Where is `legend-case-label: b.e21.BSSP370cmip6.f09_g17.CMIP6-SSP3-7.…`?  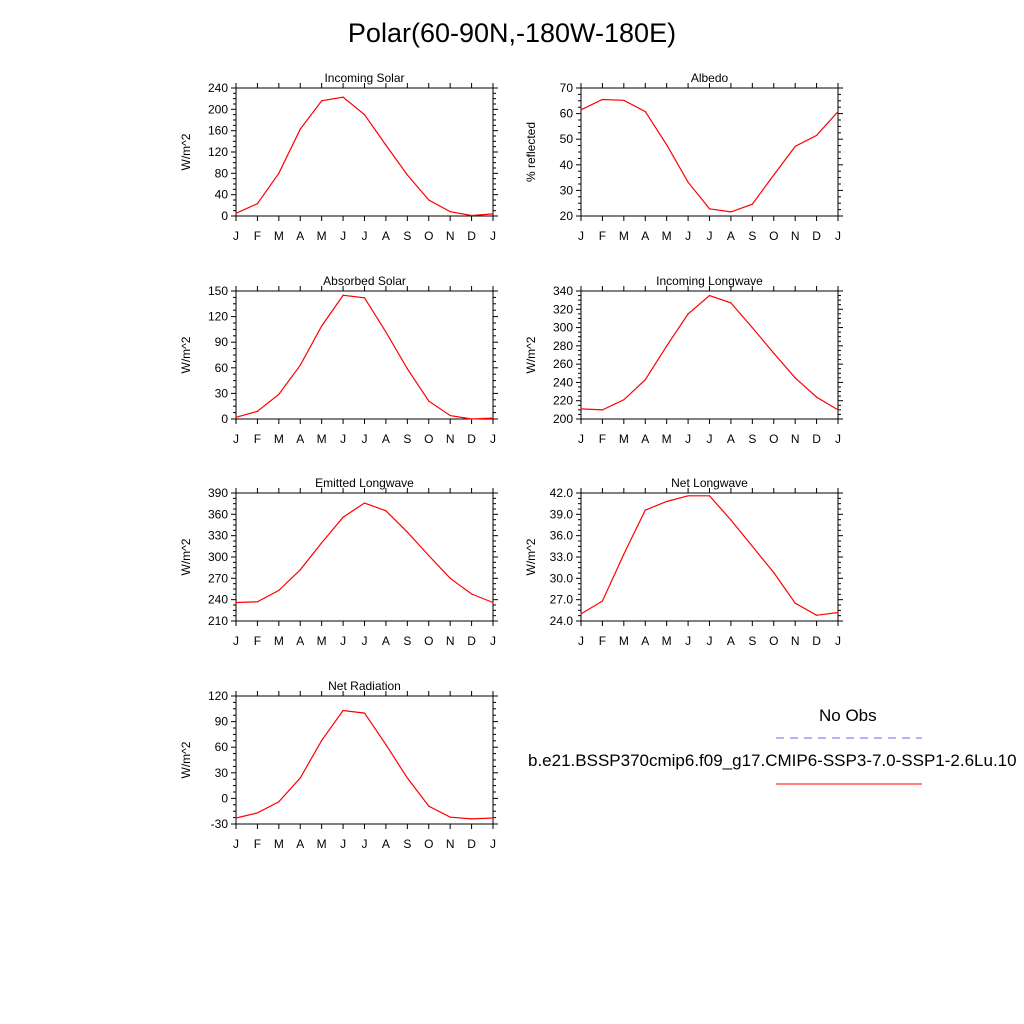
legend-case-label: b.e21.BSSP370cmip6.f09_g17.CMIP6-SSP3-7.… is located at coordinates (772, 760).